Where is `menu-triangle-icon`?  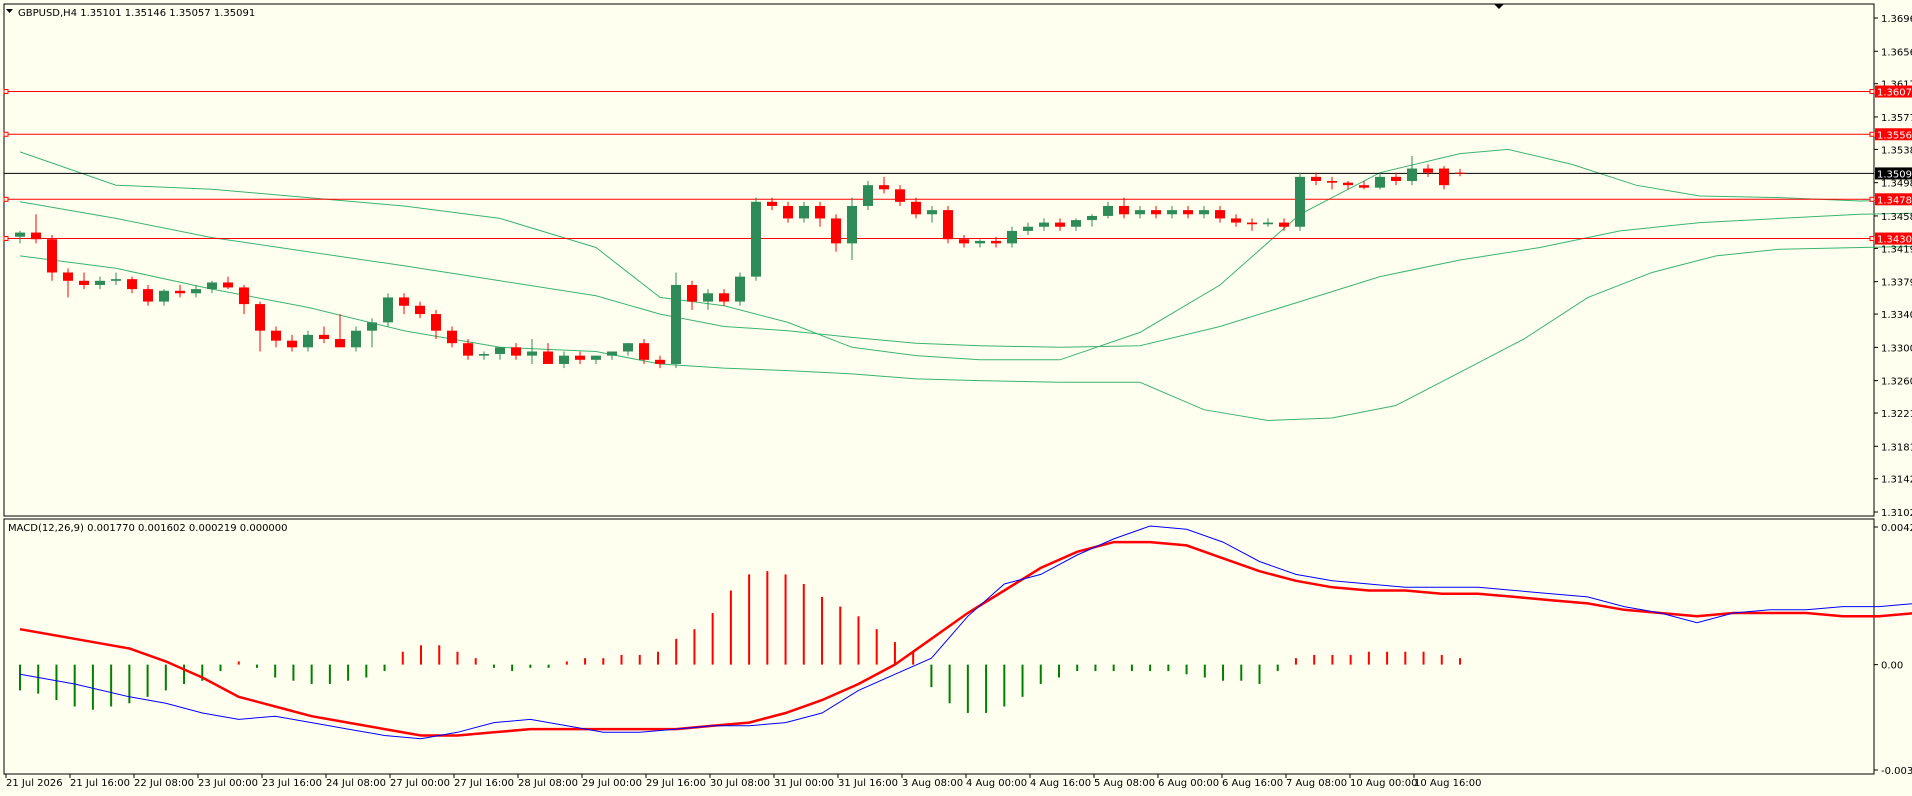 menu-triangle-icon is located at coordinates (9, 11).